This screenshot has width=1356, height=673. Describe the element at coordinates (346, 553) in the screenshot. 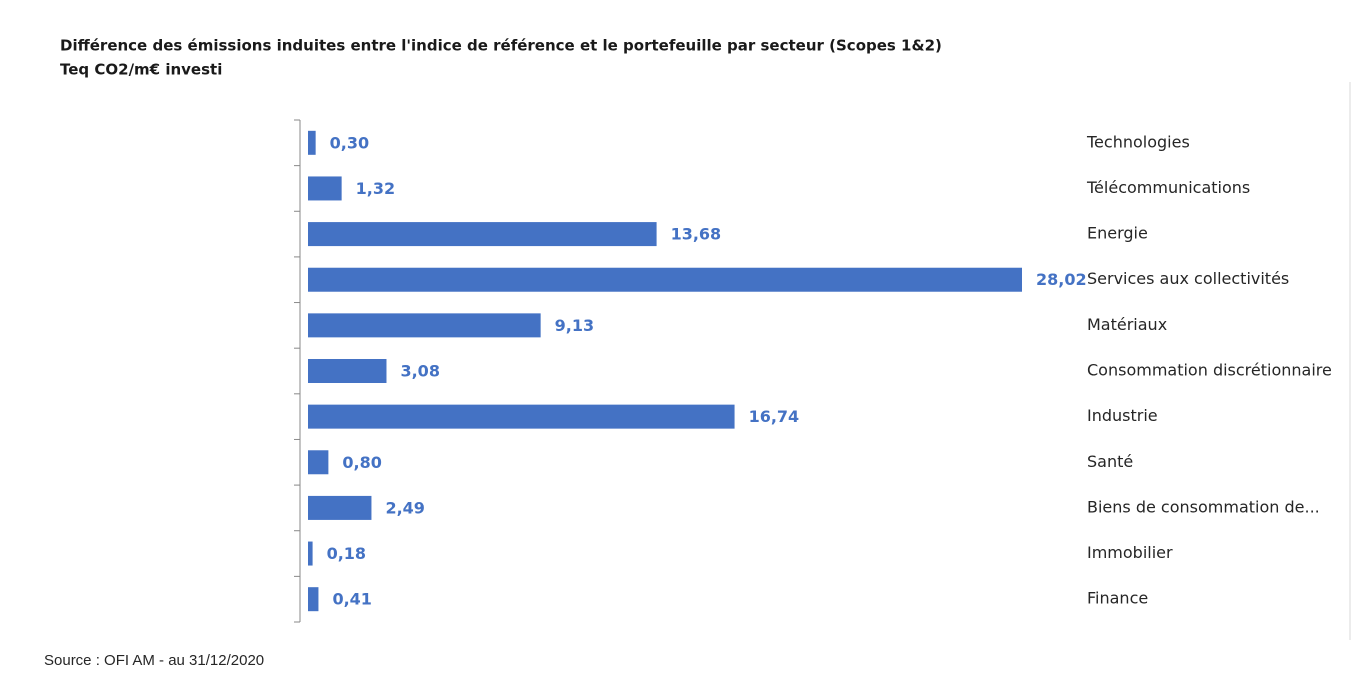

I see `value-label: 0,18` at that location.